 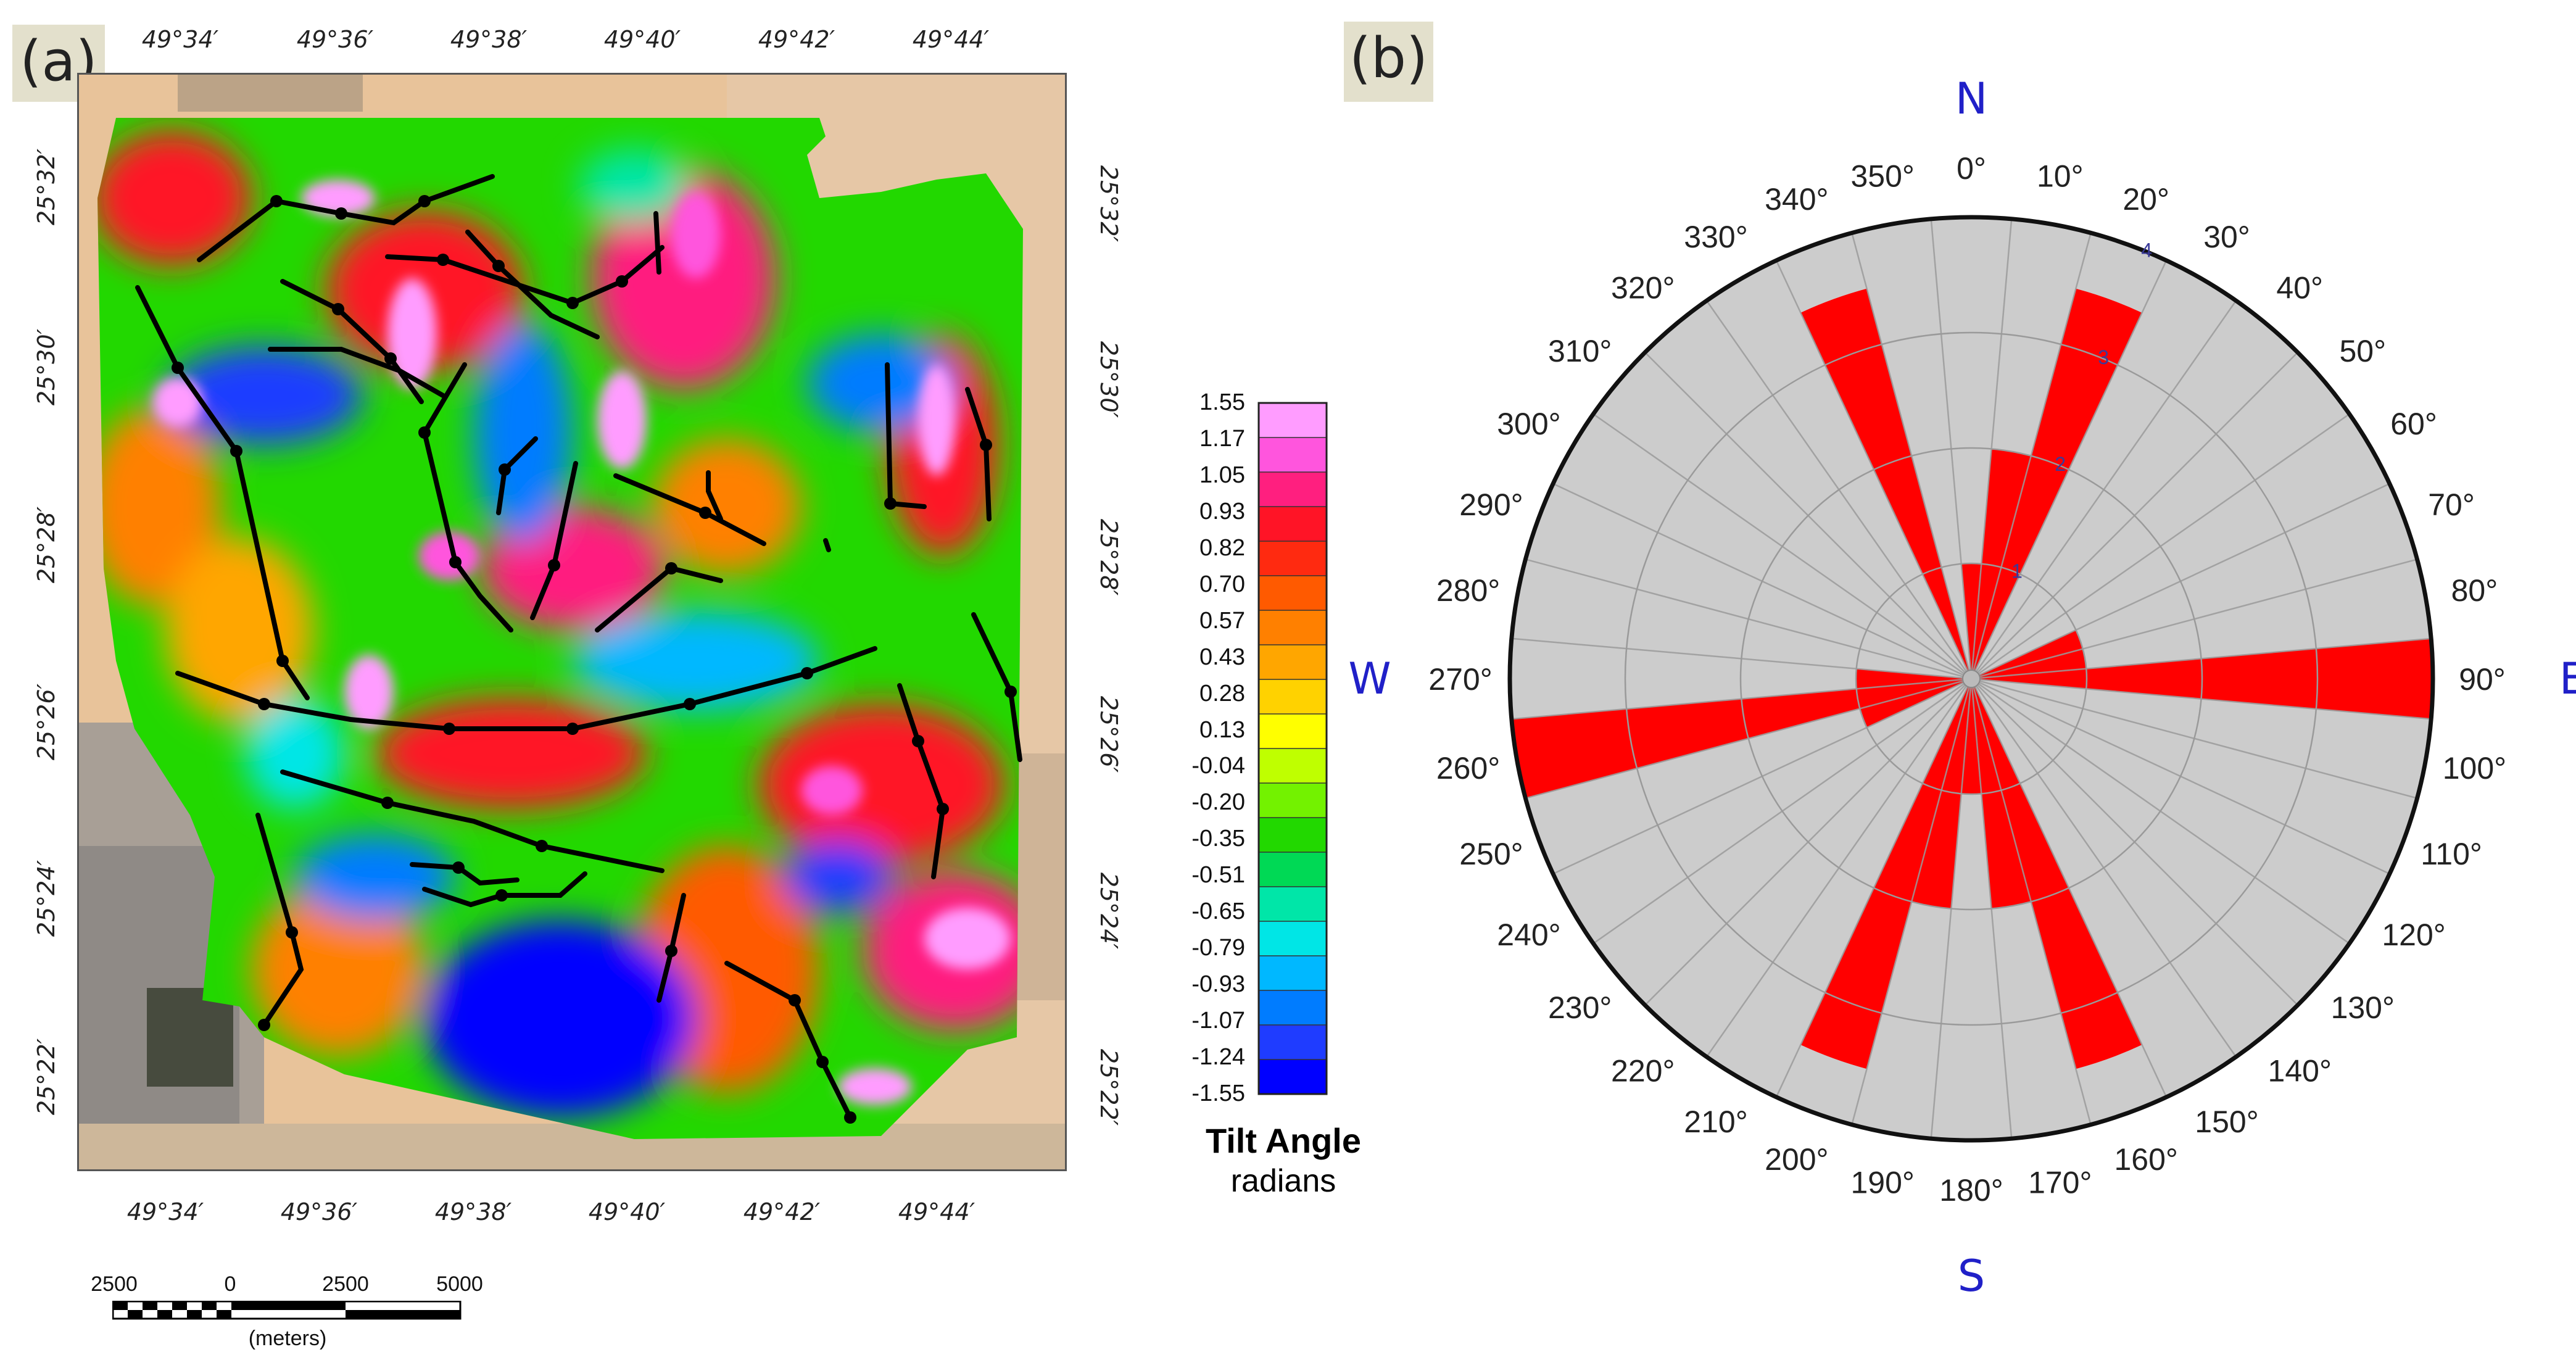 What do you see at coordinates (1222, 438) in the screenshot?
I see `colorbar-tick-label: 1.17` at bounding box center [1222, 438].